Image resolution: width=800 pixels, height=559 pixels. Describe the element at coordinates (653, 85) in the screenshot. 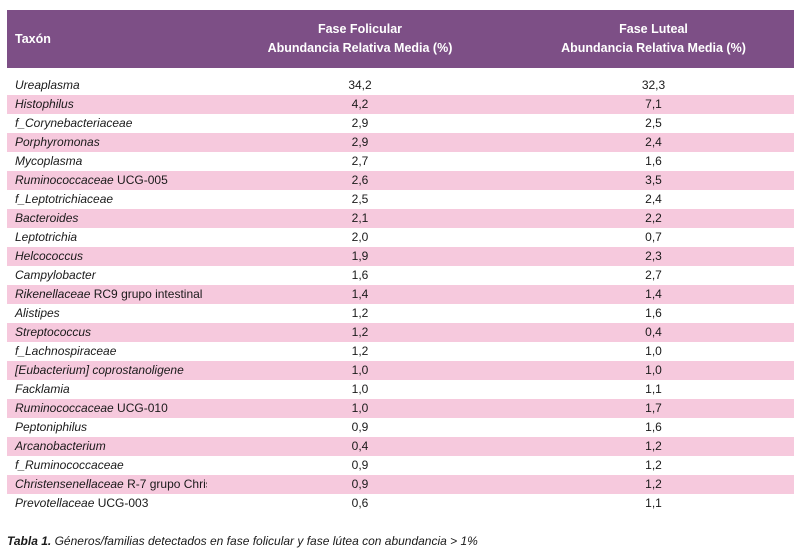

I see `luteal-value: 32,3` at that location.